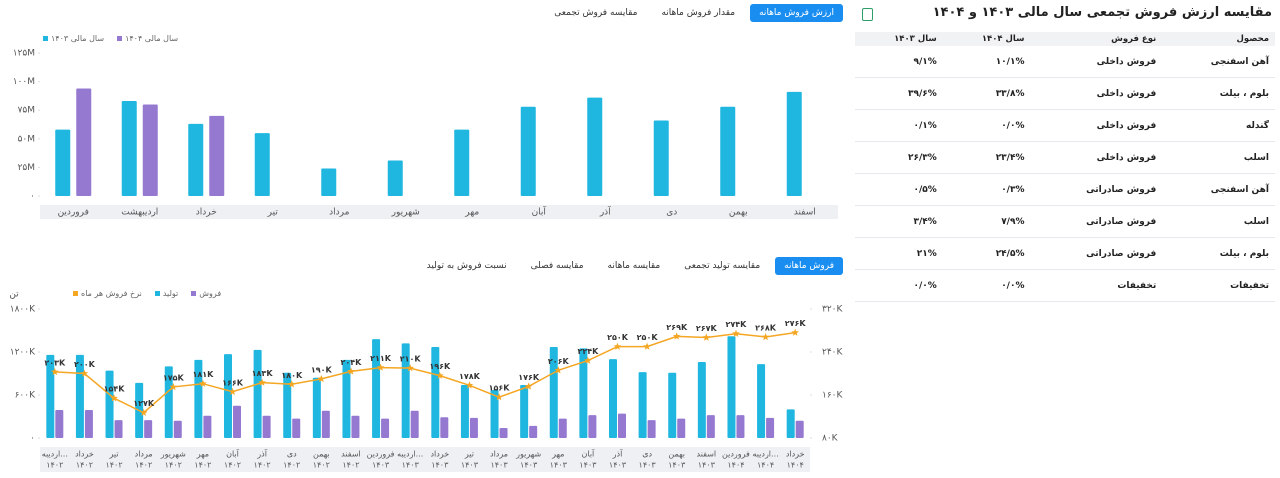 The height and width of the screenshot is (478, 1280). Describe the element at coordinates (26, 139) in the screenshot. I see `y-tick-label: ۵۰M` at that location.